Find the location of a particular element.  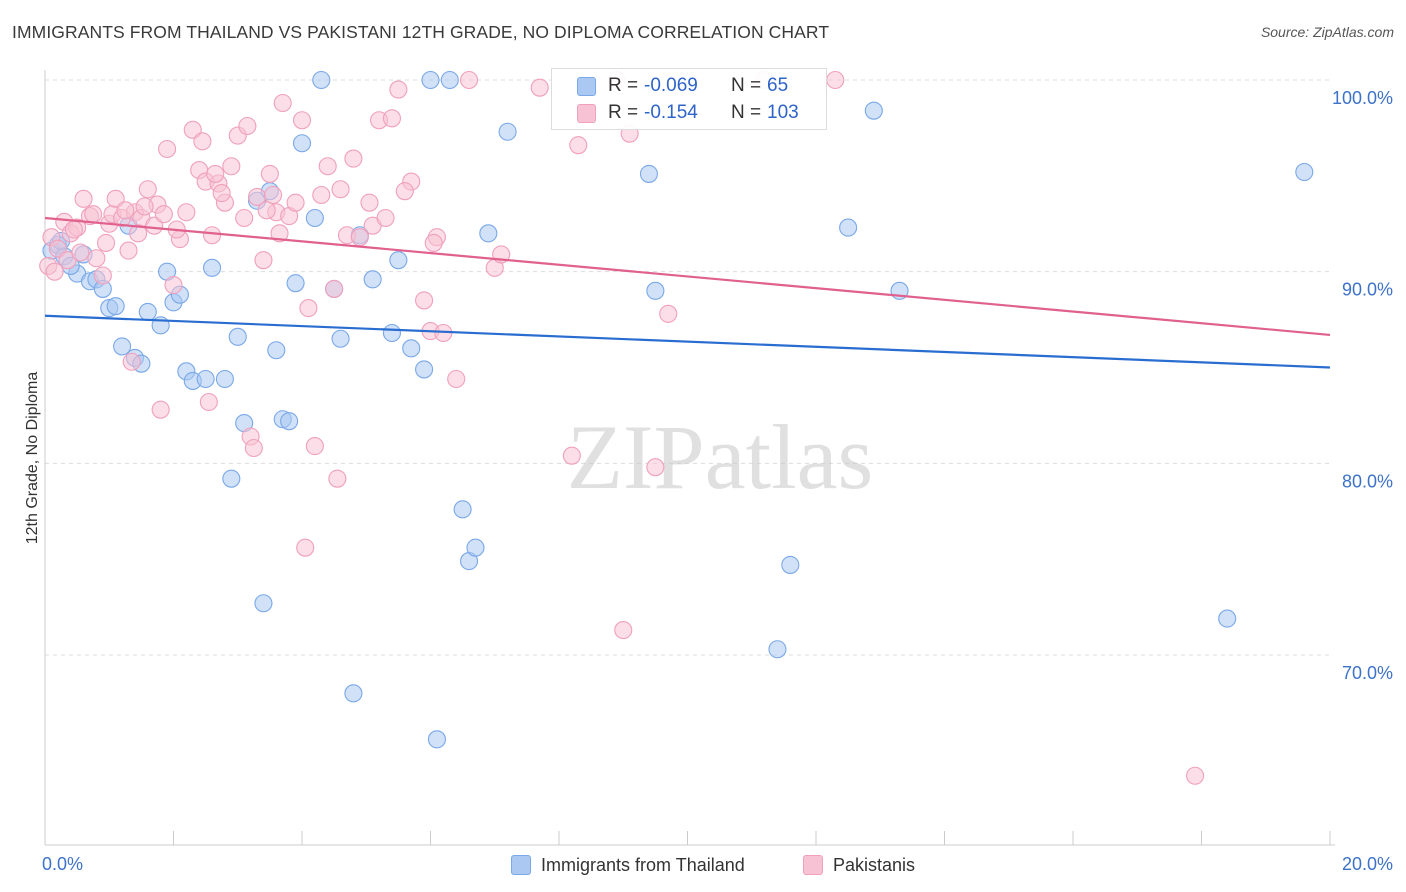

pakistanis-legend-swatch is located at coordinates (813, 865).